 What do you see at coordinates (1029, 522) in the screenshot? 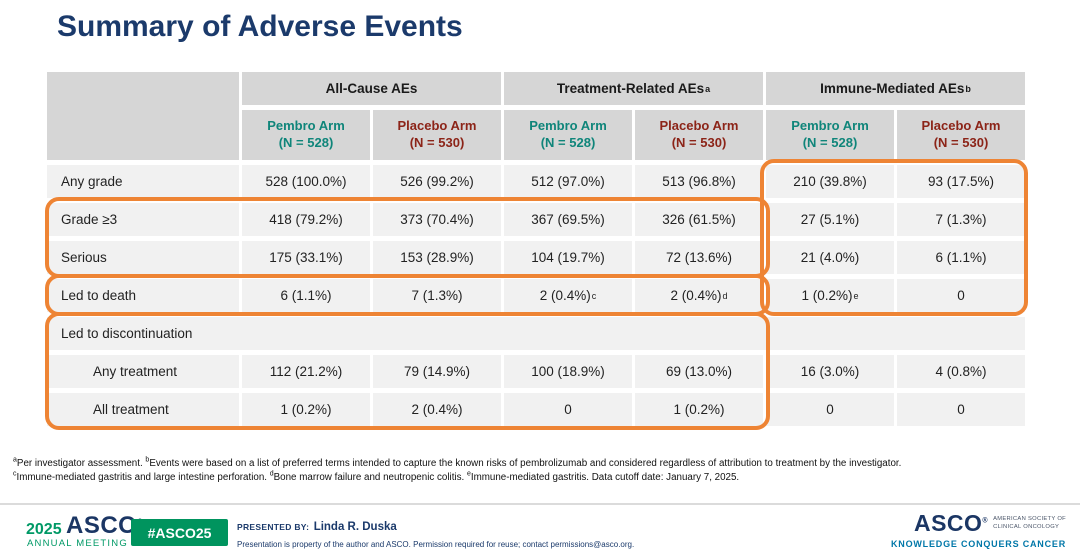
I see `asco-org-name-text: AMERICAN SOCIETY OF CLINICAL ONCOLOGY` at bounding box center [1029, 522].